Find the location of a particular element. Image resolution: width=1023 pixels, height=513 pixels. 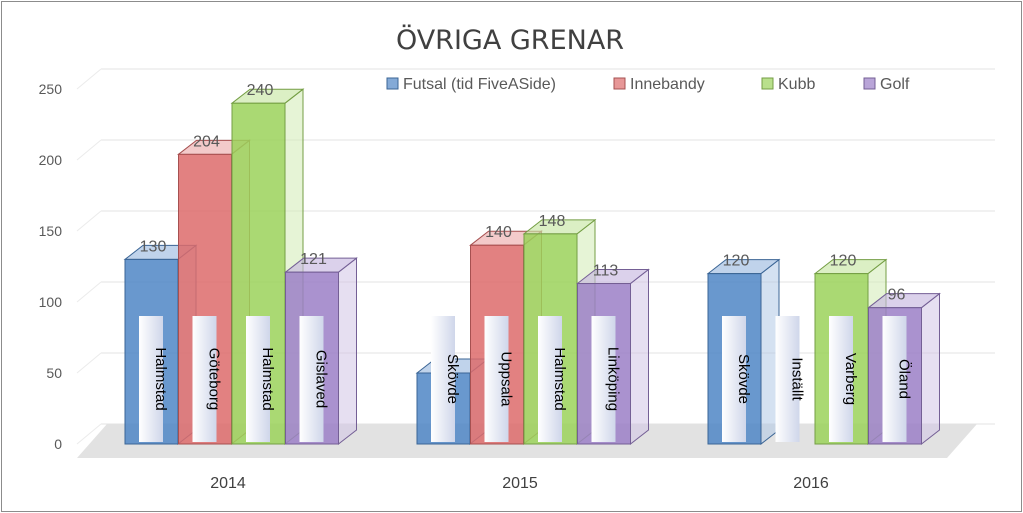

y-tick-label: 100 is located at coordinates (51, 302).